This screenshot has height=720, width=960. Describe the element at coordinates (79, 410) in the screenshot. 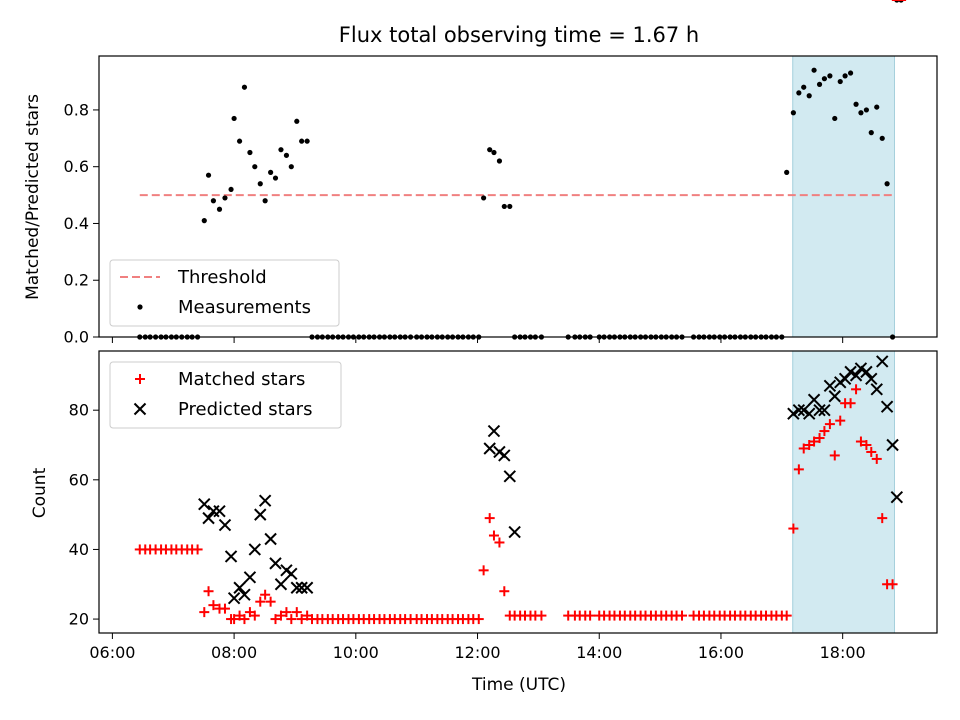

I see `y-tick-label: 80` at that location.